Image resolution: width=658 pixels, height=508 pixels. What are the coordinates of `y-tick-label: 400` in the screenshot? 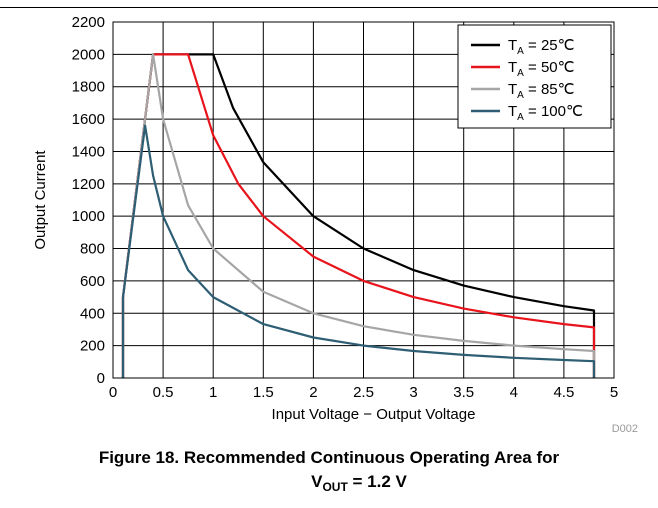 It's located at (92, 313).